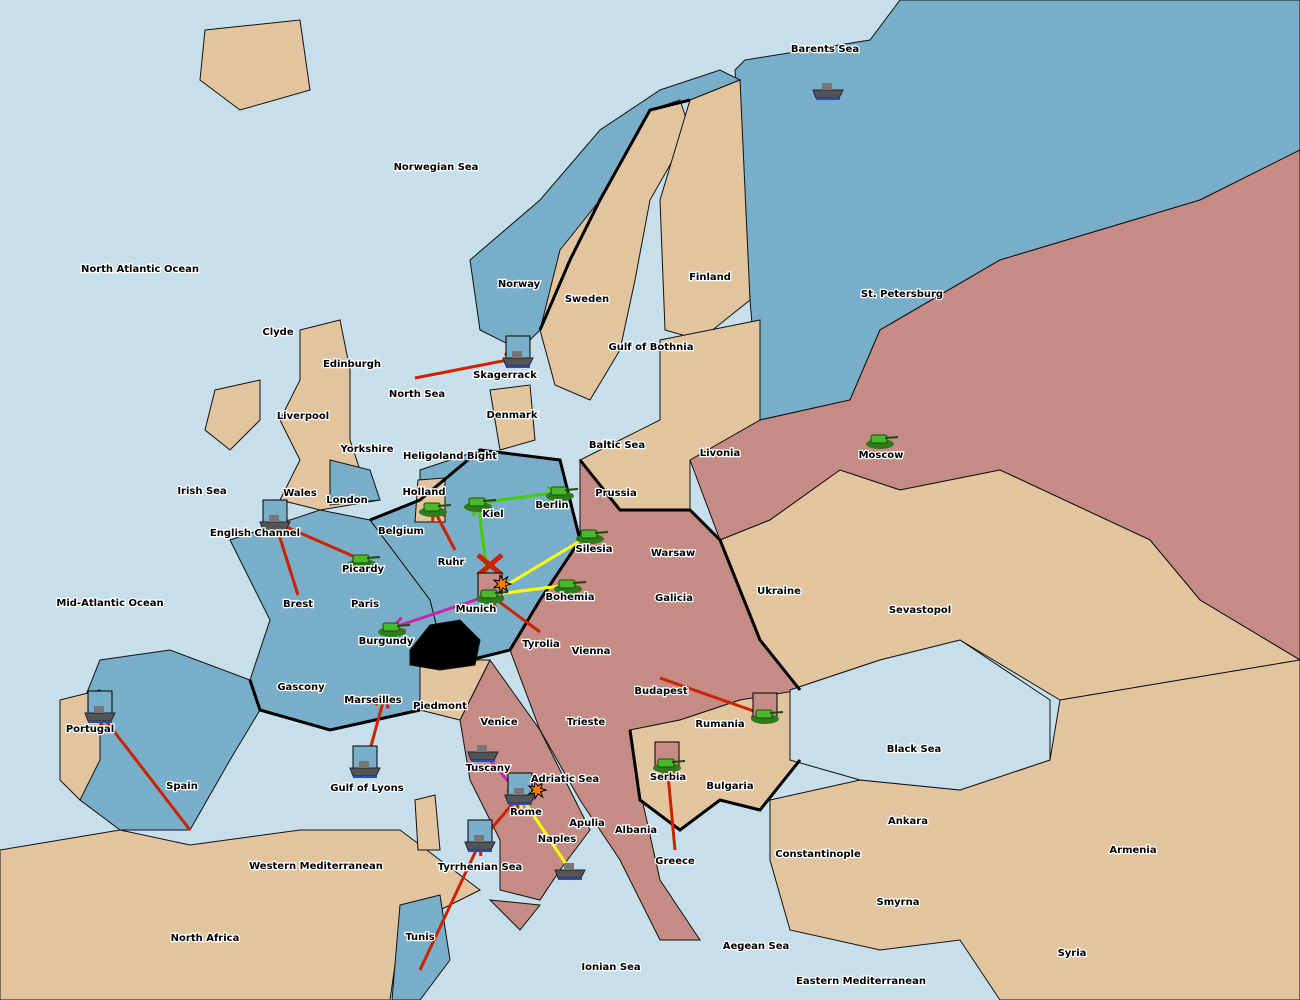  What do you see at coordinates (590, 652) in the screenshot?
I see `province-label: Vienna` at bounding box center [590, 652].